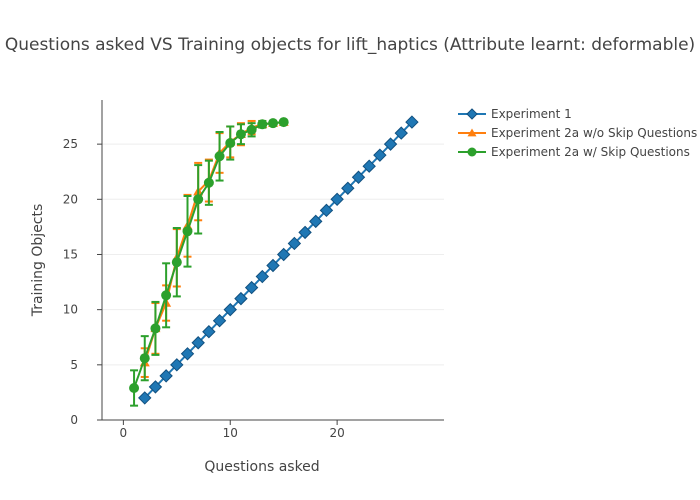 Image resolution: width=700 pixels, height=500 pixels. I want to click on y-tick-label-20: 20, so click(70, 199).